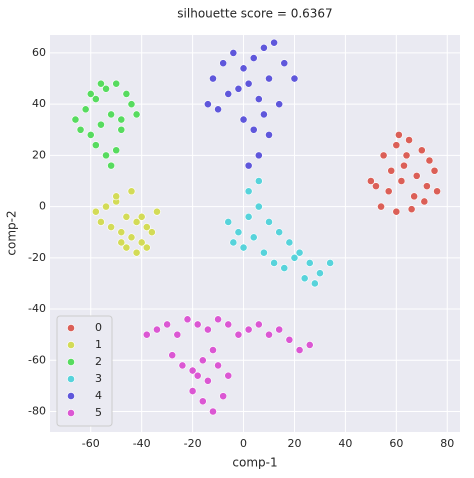 The width and height of the screenshot is (474, 478). What do you see at coordinates (39, 52) in the screenshot?
I see `y-tick-label: 60` at bounding box center [39, 52].